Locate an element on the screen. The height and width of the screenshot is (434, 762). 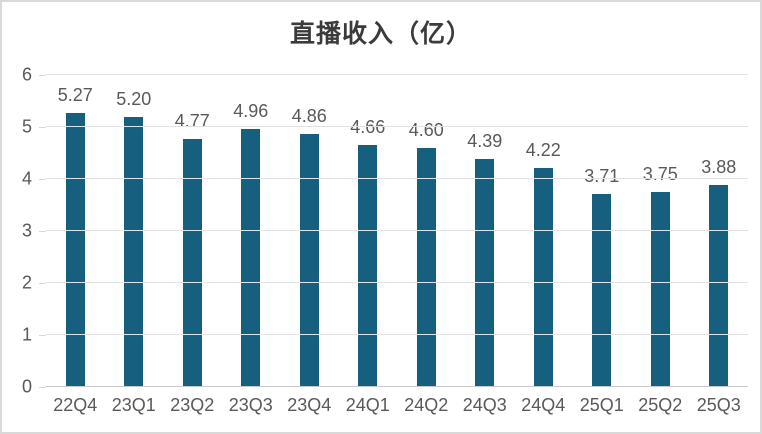
bar-column: 4.96 is located at coordinates (251, 231).